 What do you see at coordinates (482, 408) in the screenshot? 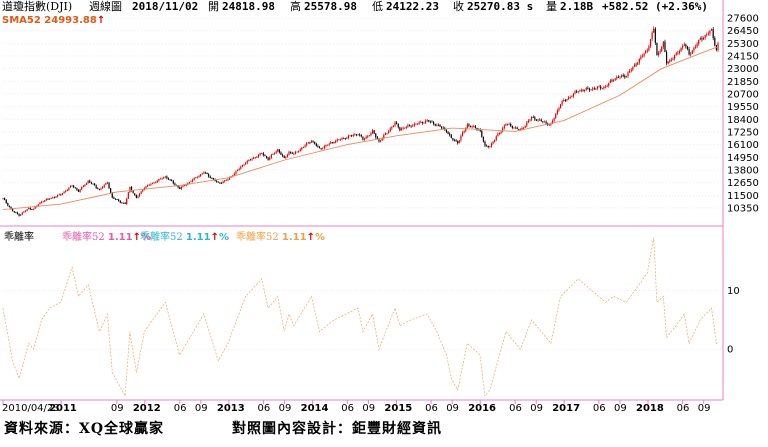
I see `time-tick-label: 2016` at bounding box center [482, 408].